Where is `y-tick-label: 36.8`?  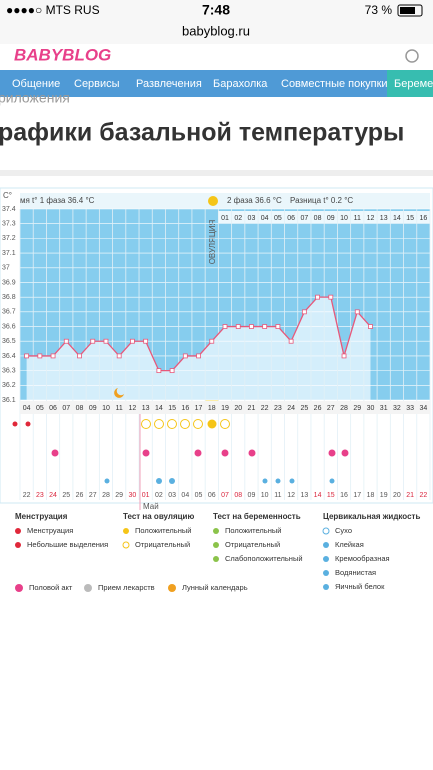 y-tick-label: 36.8 is located at coordinates (9, 297).